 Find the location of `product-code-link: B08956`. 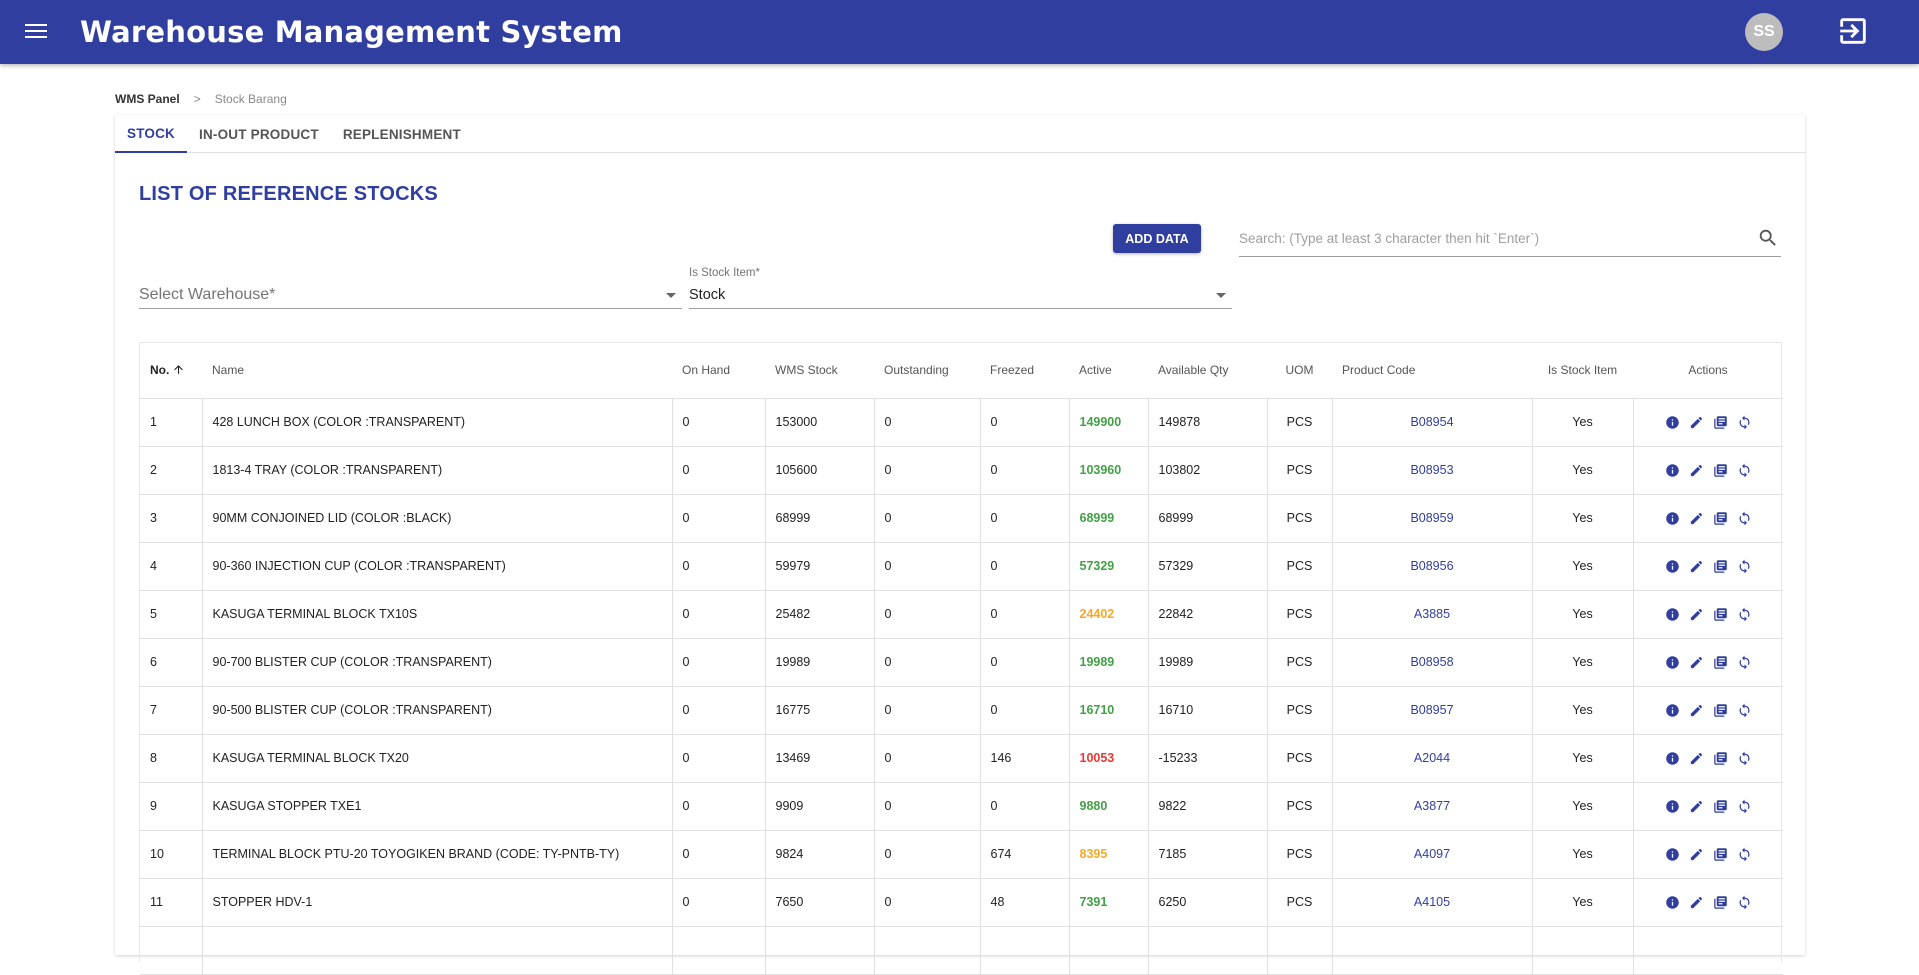

product-code-link: B08956 is located at coordinates (1432, 566).